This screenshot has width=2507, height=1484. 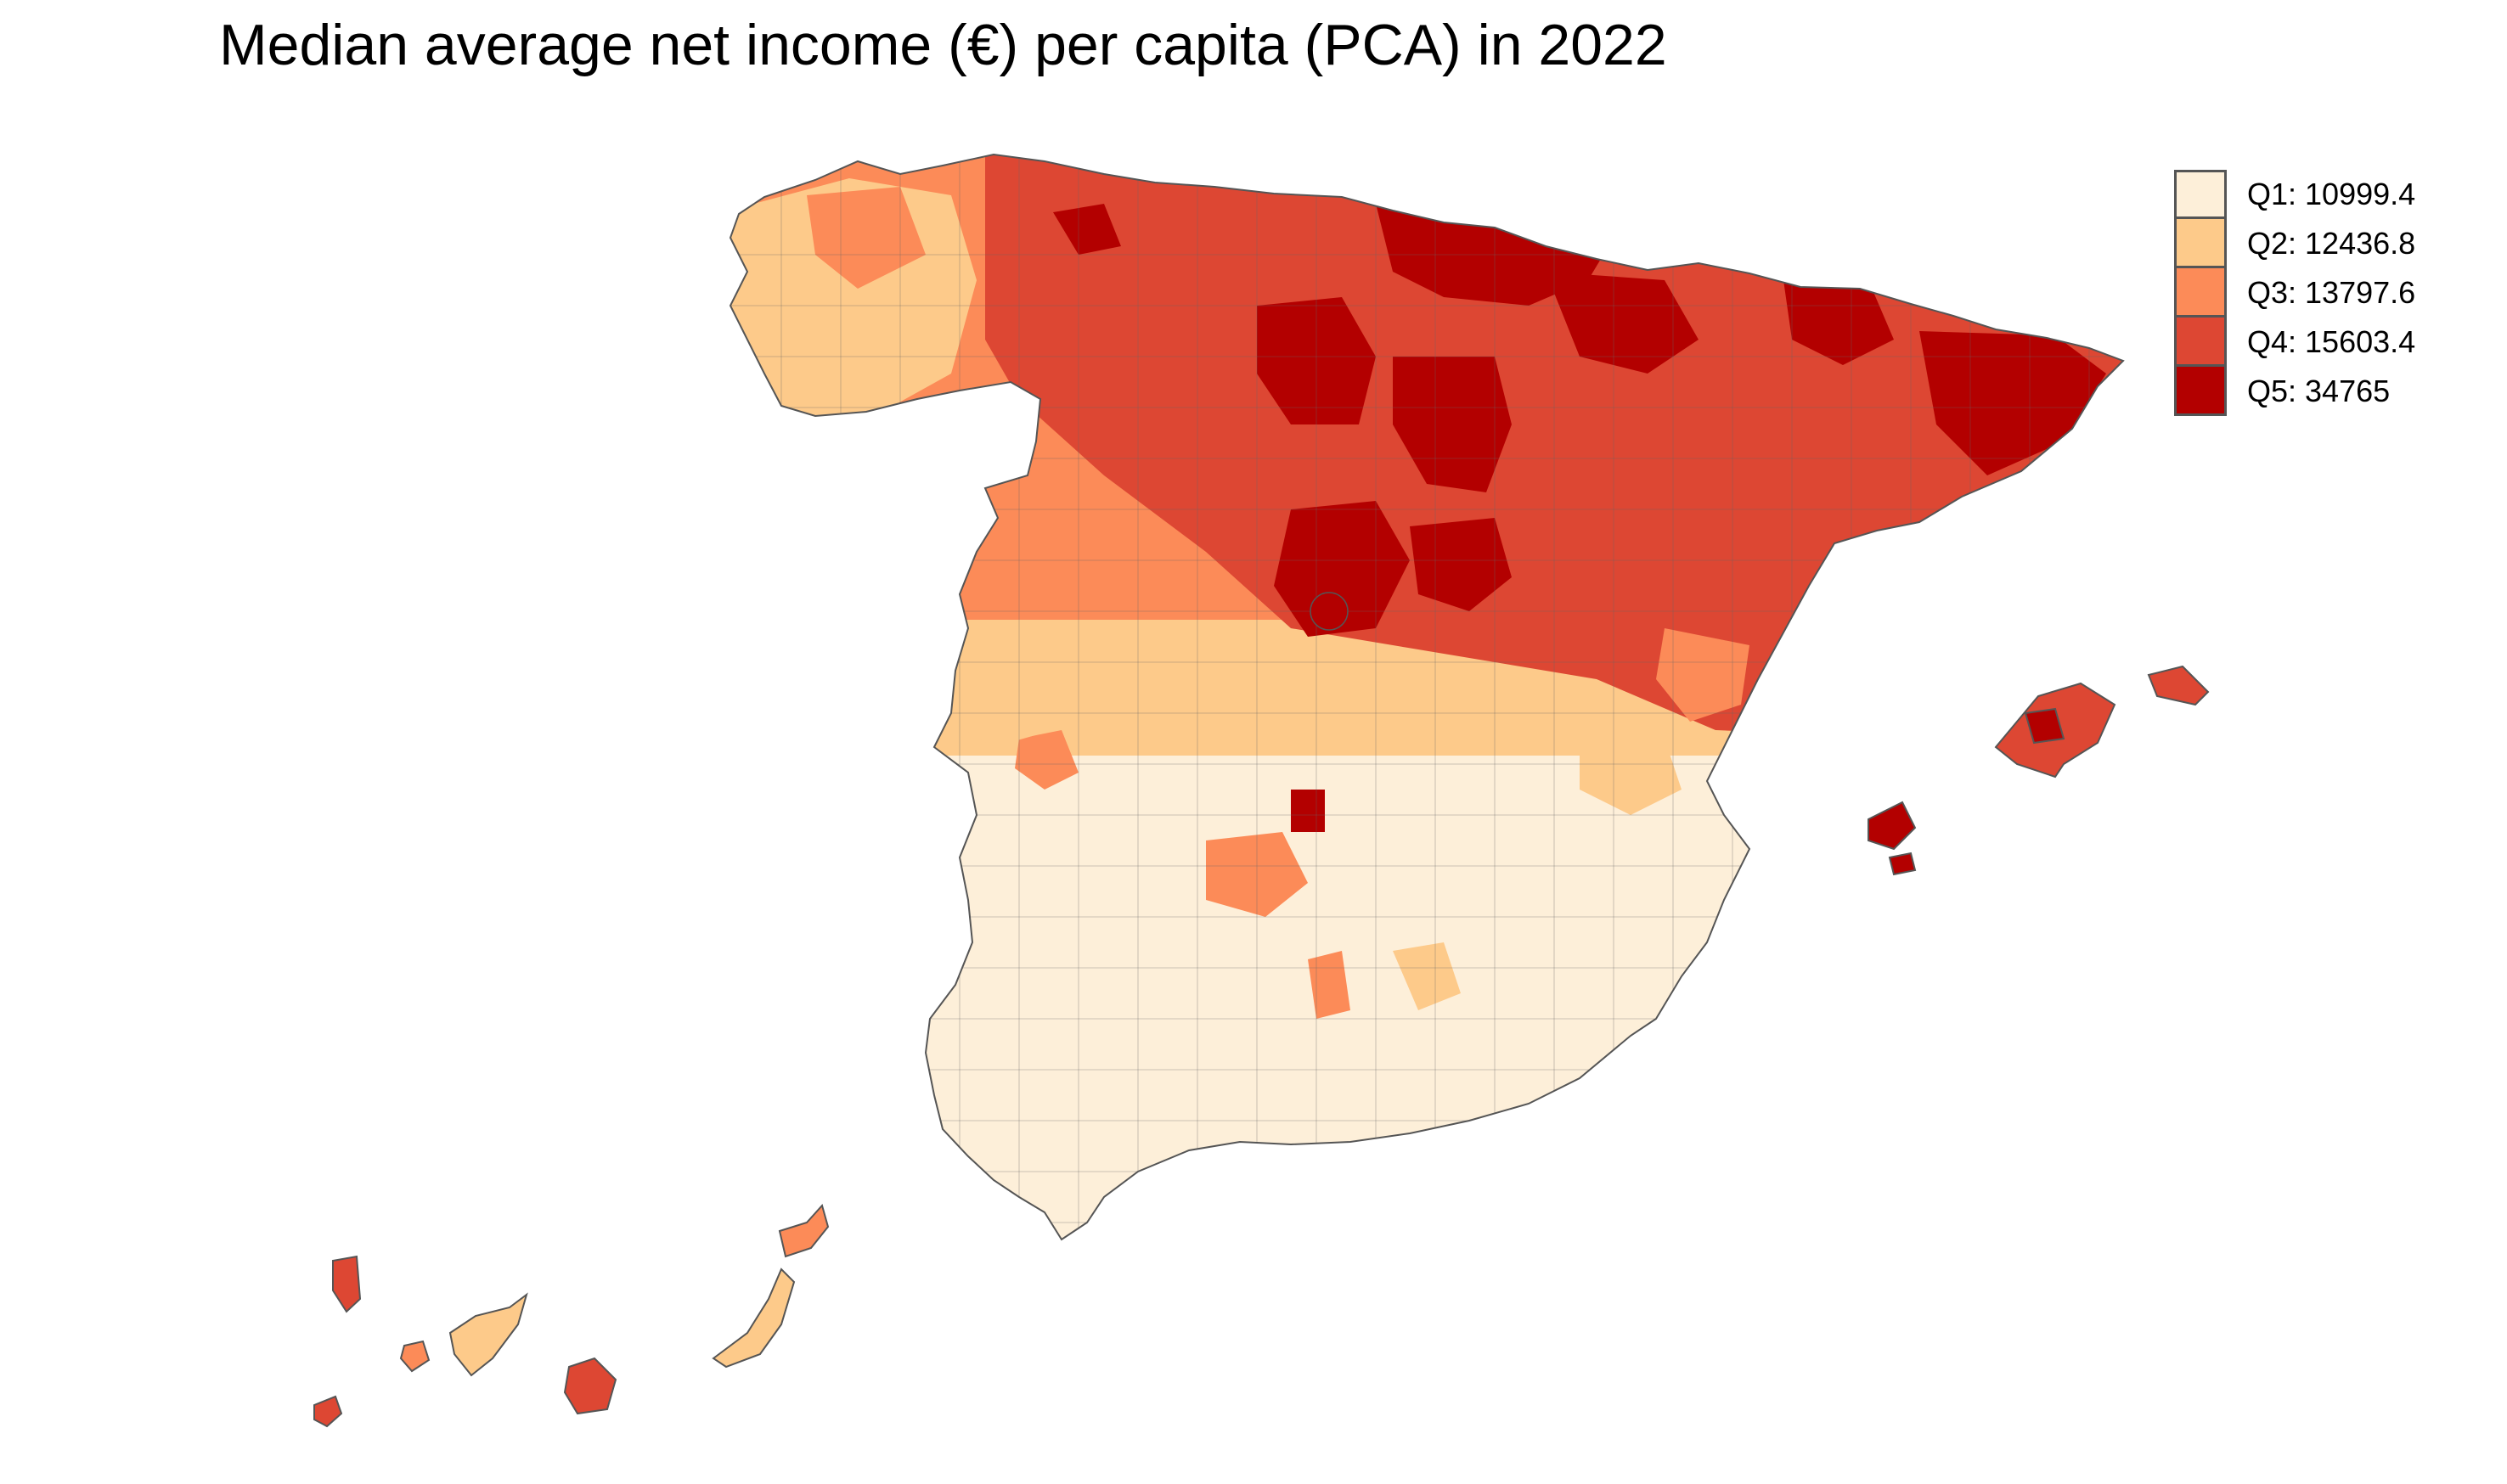 I want to click on legend-item-q3: Q3: 13797.6, so click(x=2294, y=293).